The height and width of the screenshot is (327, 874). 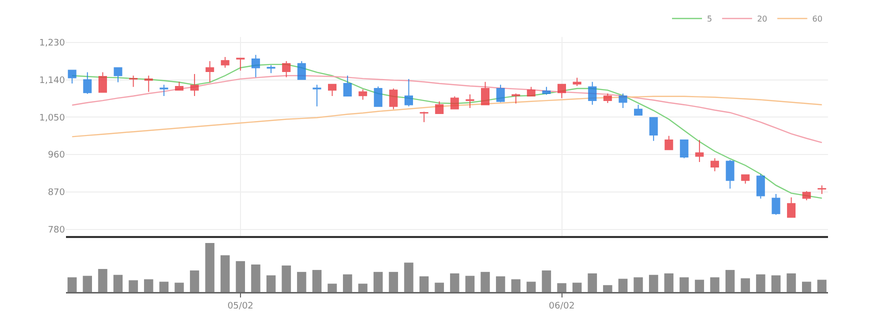 I want to click on x-tick-label: 05/02, so click(x=240, y=306).